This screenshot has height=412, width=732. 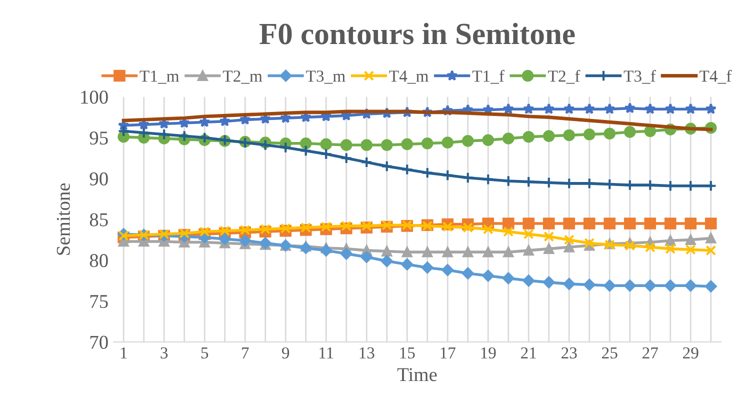 What do you see at coordinates (640, 77) in the screenshot?
I see `legend-label: T3_f` at bounding box center [640, 77].